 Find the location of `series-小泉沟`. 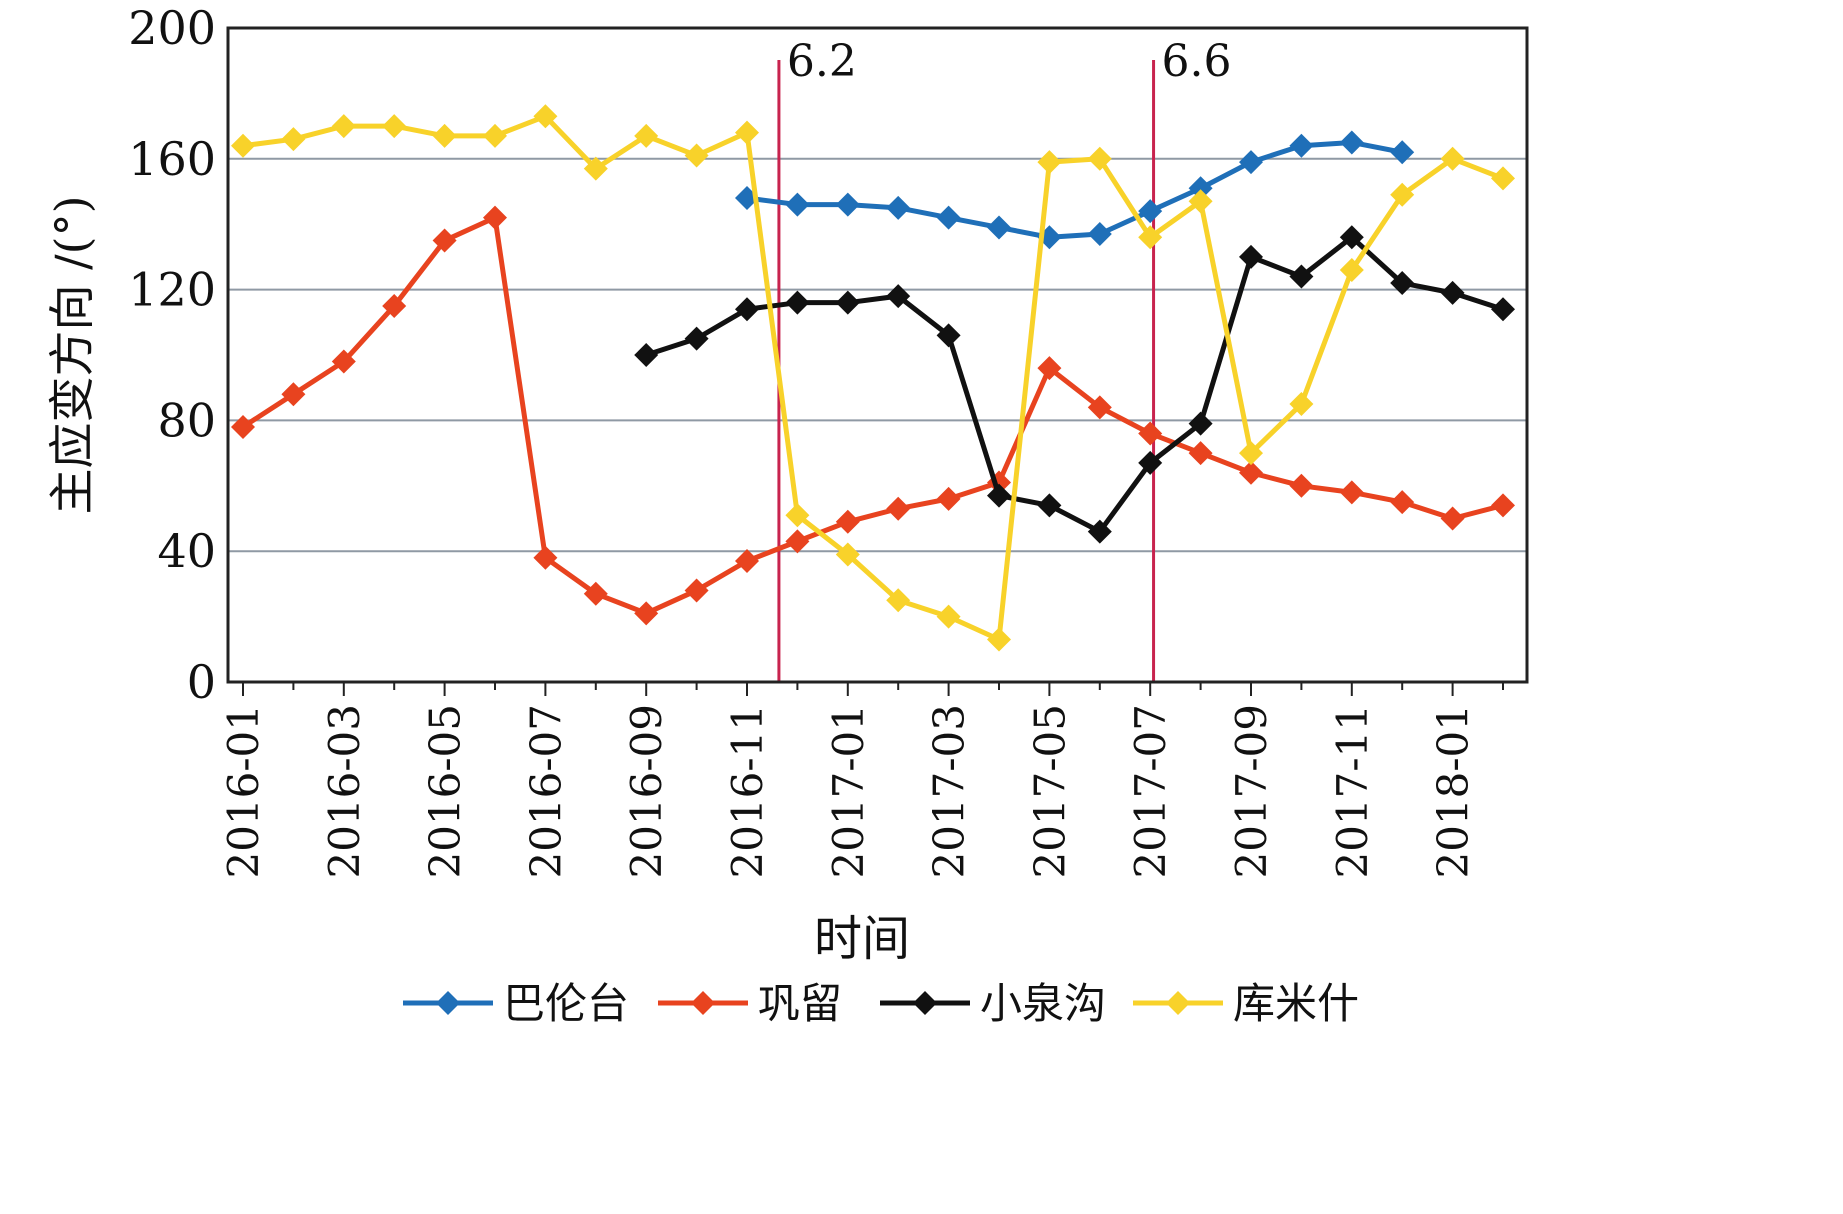

series-小泉沟 is located at coordinates (1074, 384).